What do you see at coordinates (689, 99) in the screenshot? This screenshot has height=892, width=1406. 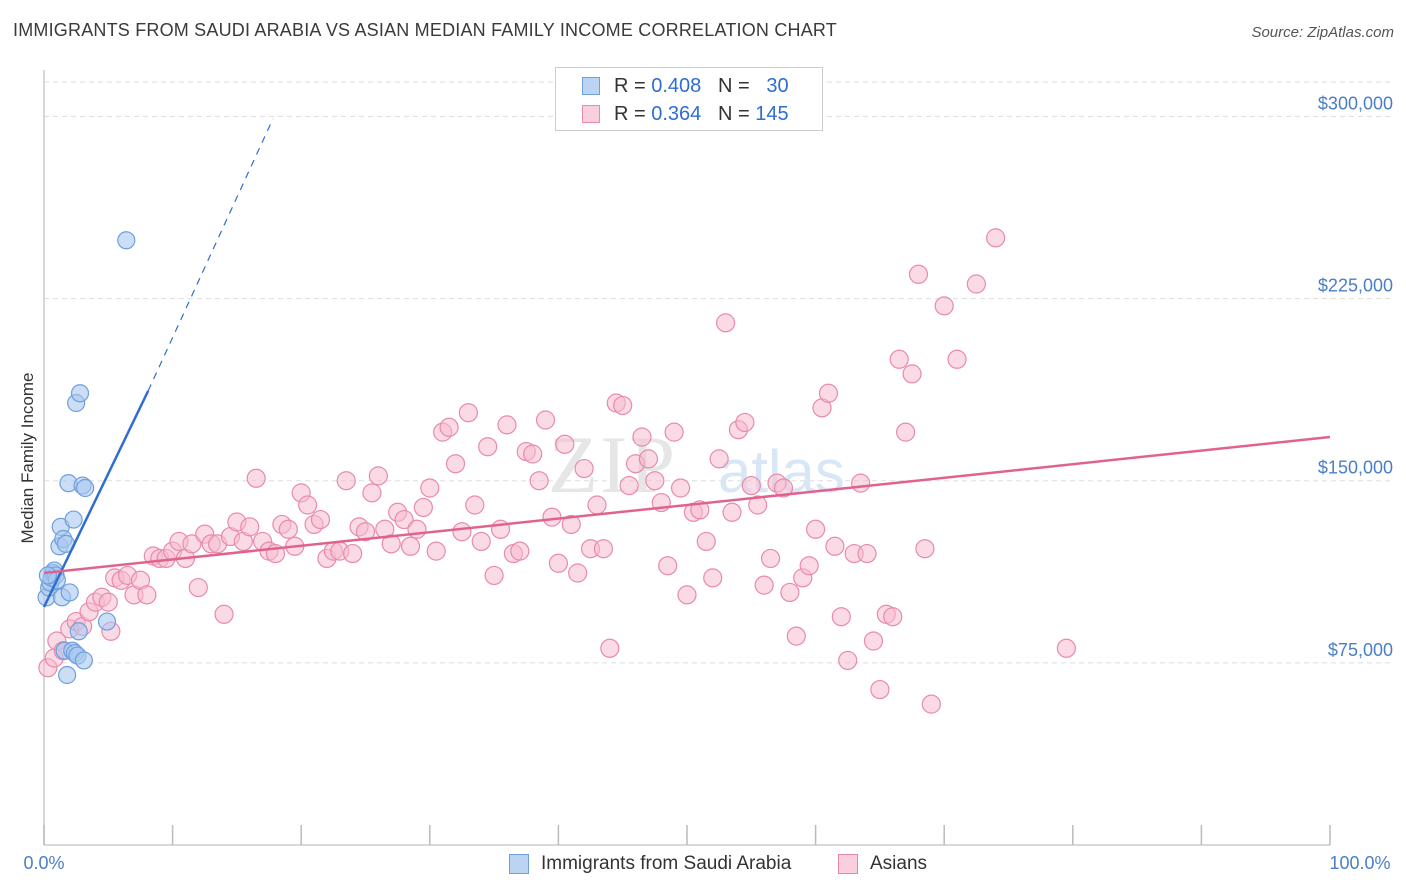 I see `stats-legend: R = 0.408 N = 30 R = 0.364 N = 145` at bounding box center [689, 99].